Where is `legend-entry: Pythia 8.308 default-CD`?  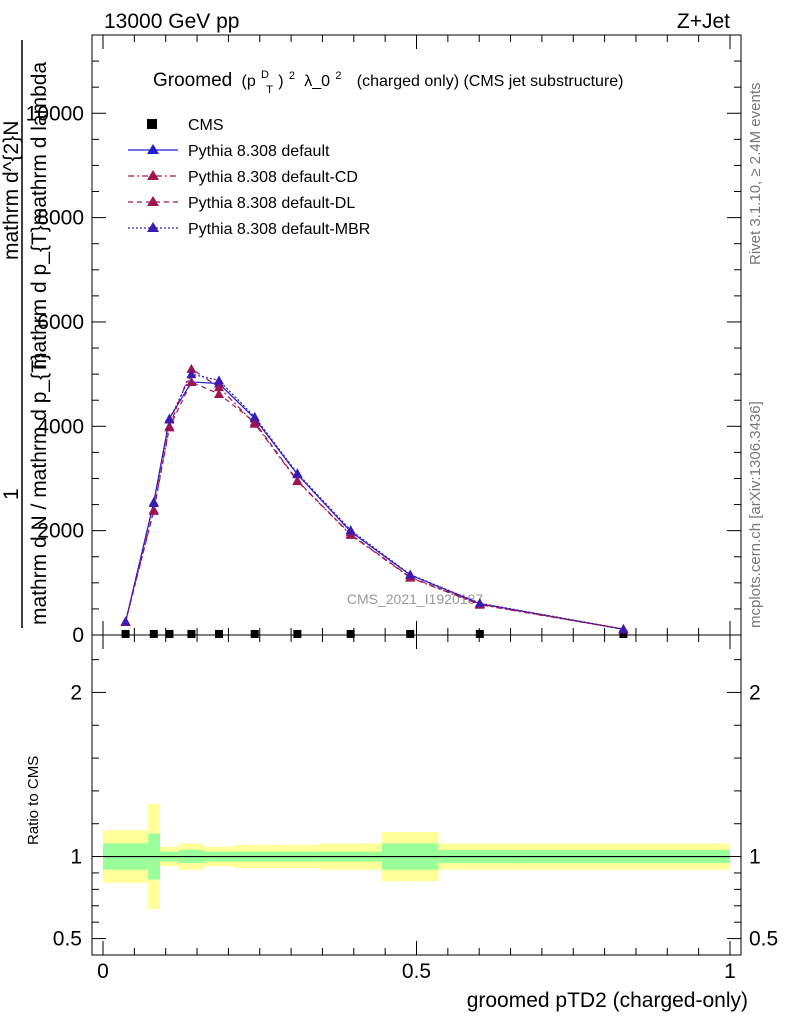 legend-entry: Pythia 8.308 default-CD is located at coordinates (243, 177).